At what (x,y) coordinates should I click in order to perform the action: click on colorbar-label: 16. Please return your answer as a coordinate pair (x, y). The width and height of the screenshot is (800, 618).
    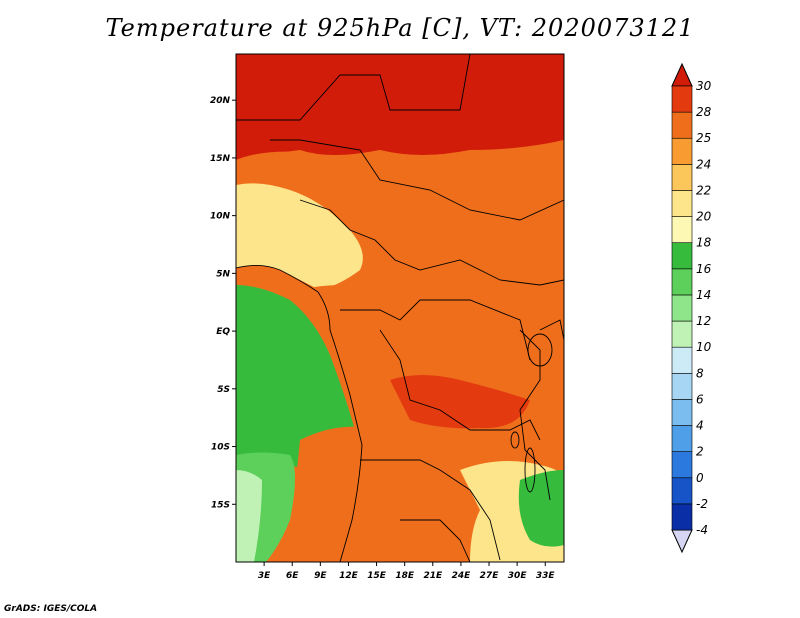
    Looking at the image, I should click on (704, 269).